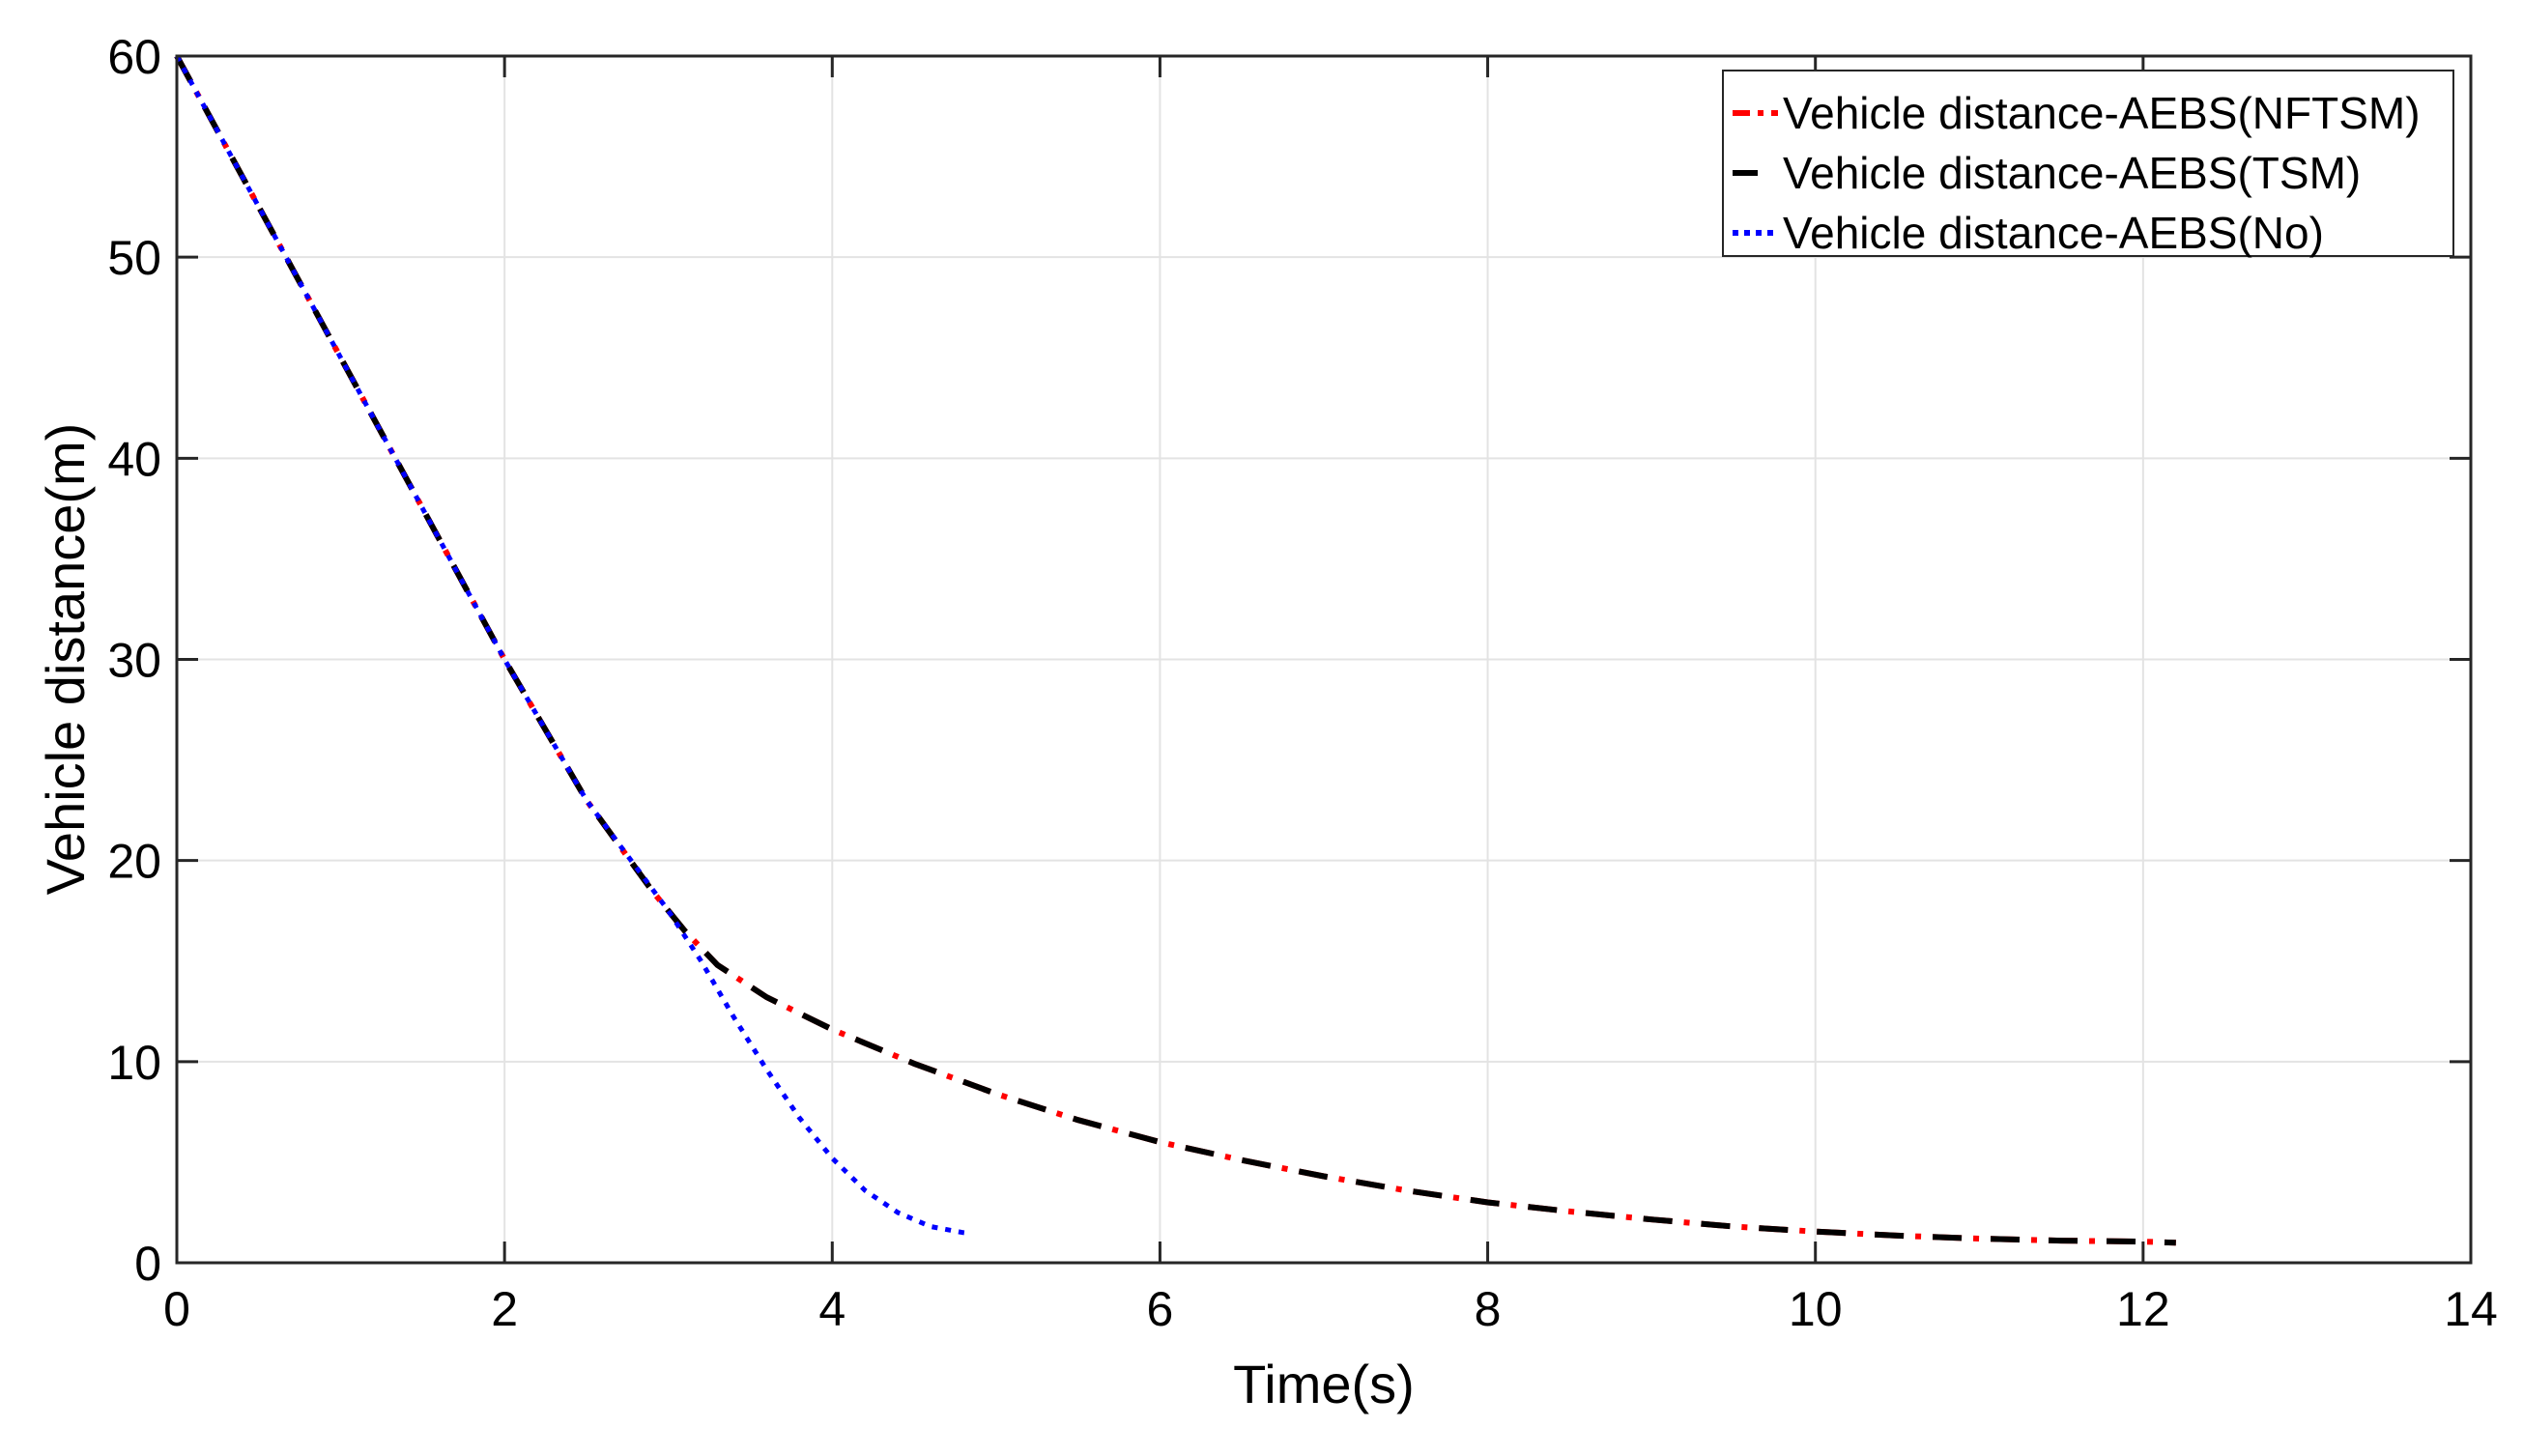 Image resolution: width=2523 pixels, height=1456 pixels. I want to click on y-tick-label: 50, so click(134, 258).